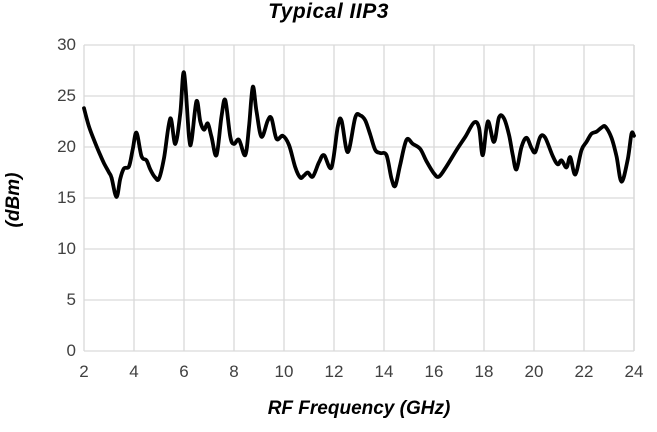  I want to click on x-tick-label: 16, so click(434, 371).